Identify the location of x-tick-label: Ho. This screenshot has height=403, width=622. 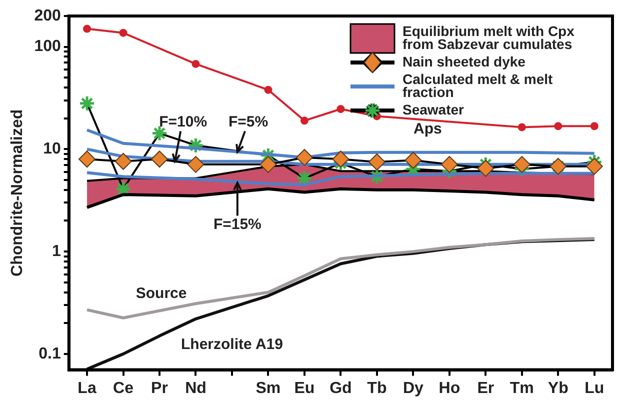
(449, 388).